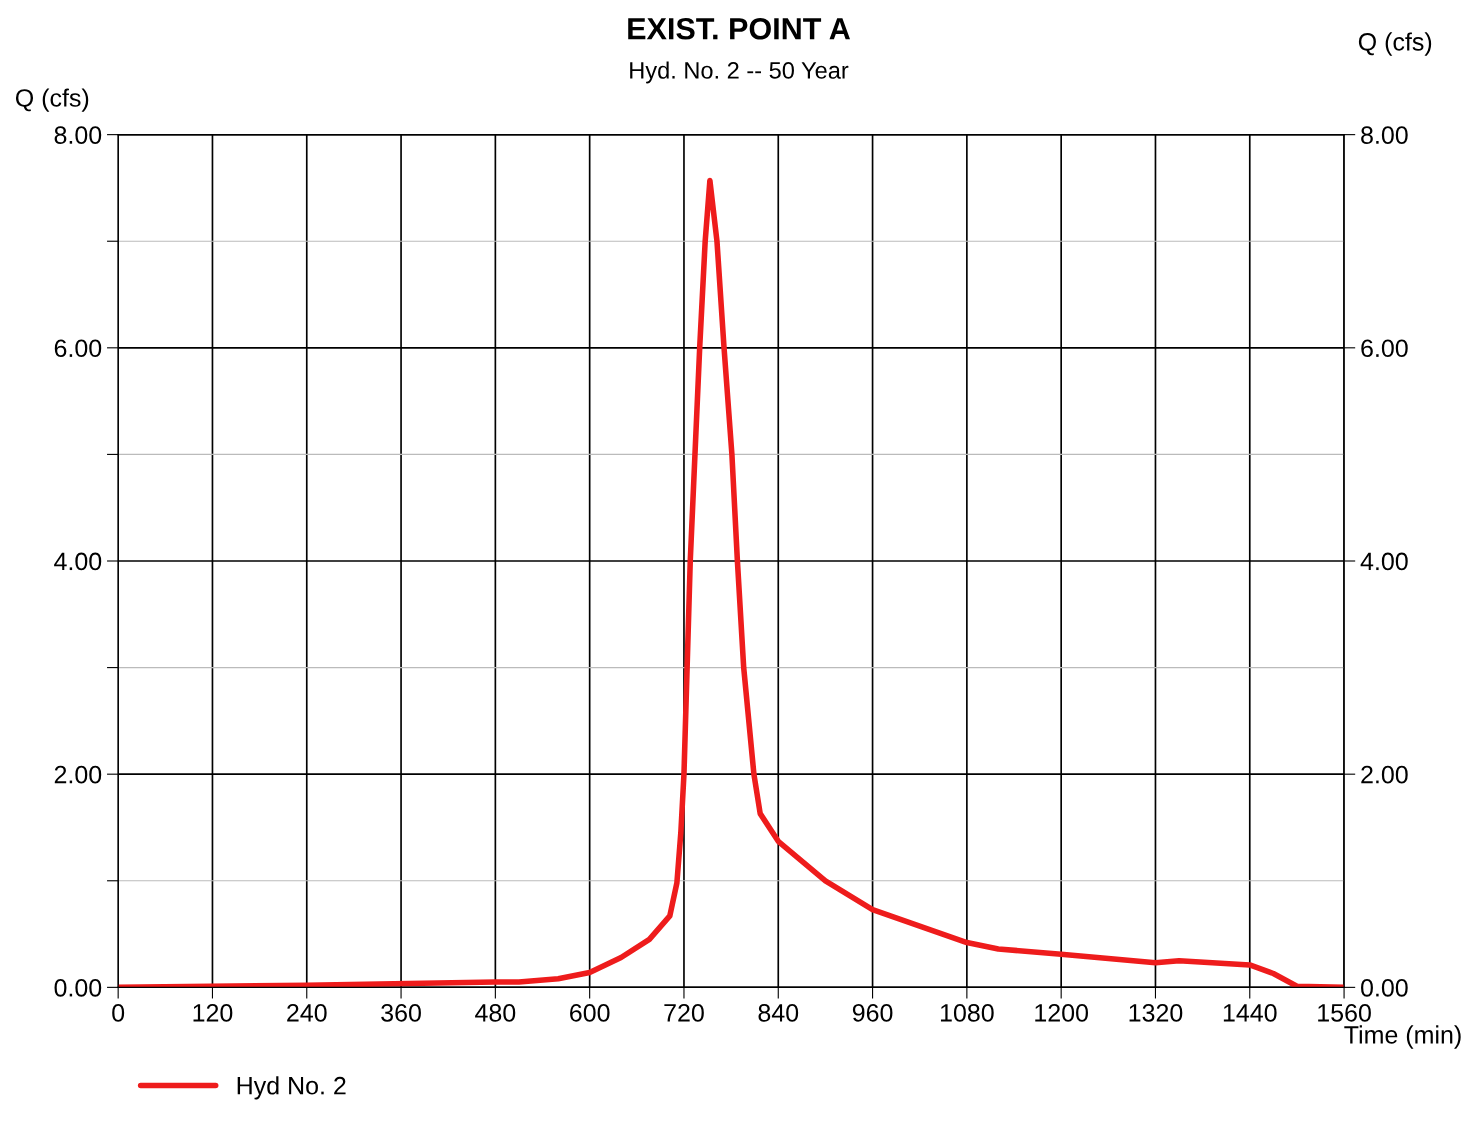 This screenshot has height=1122, width=1477. I want to click on y2-axis-title: Q (cfs), so click(1395, 44).